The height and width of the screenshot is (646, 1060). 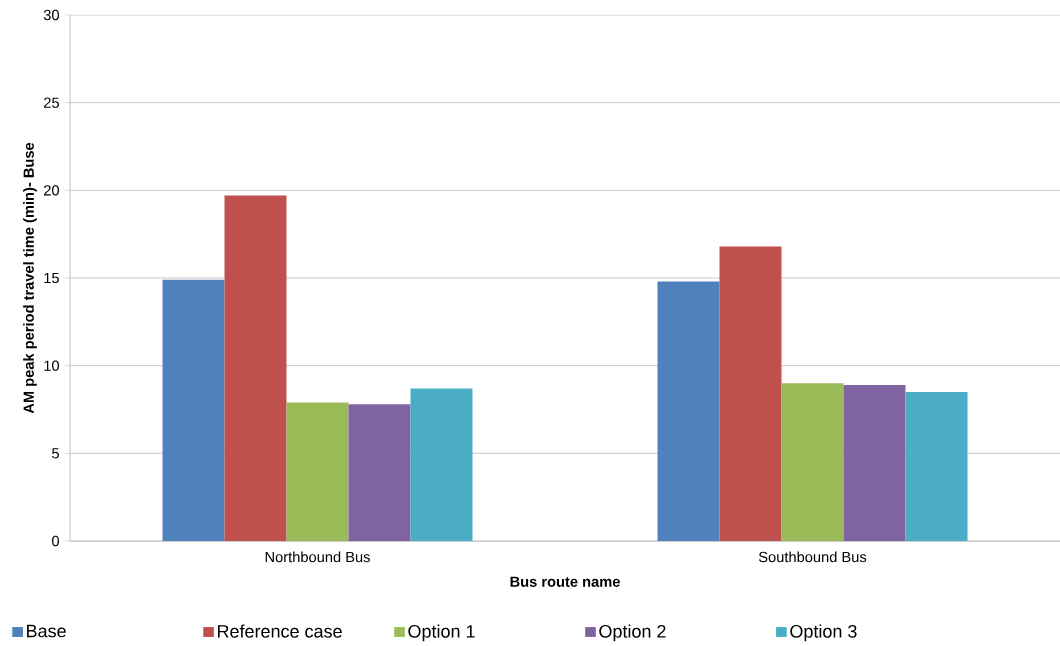 I want to click on legend-label: Base, so click(x=46, y=631).